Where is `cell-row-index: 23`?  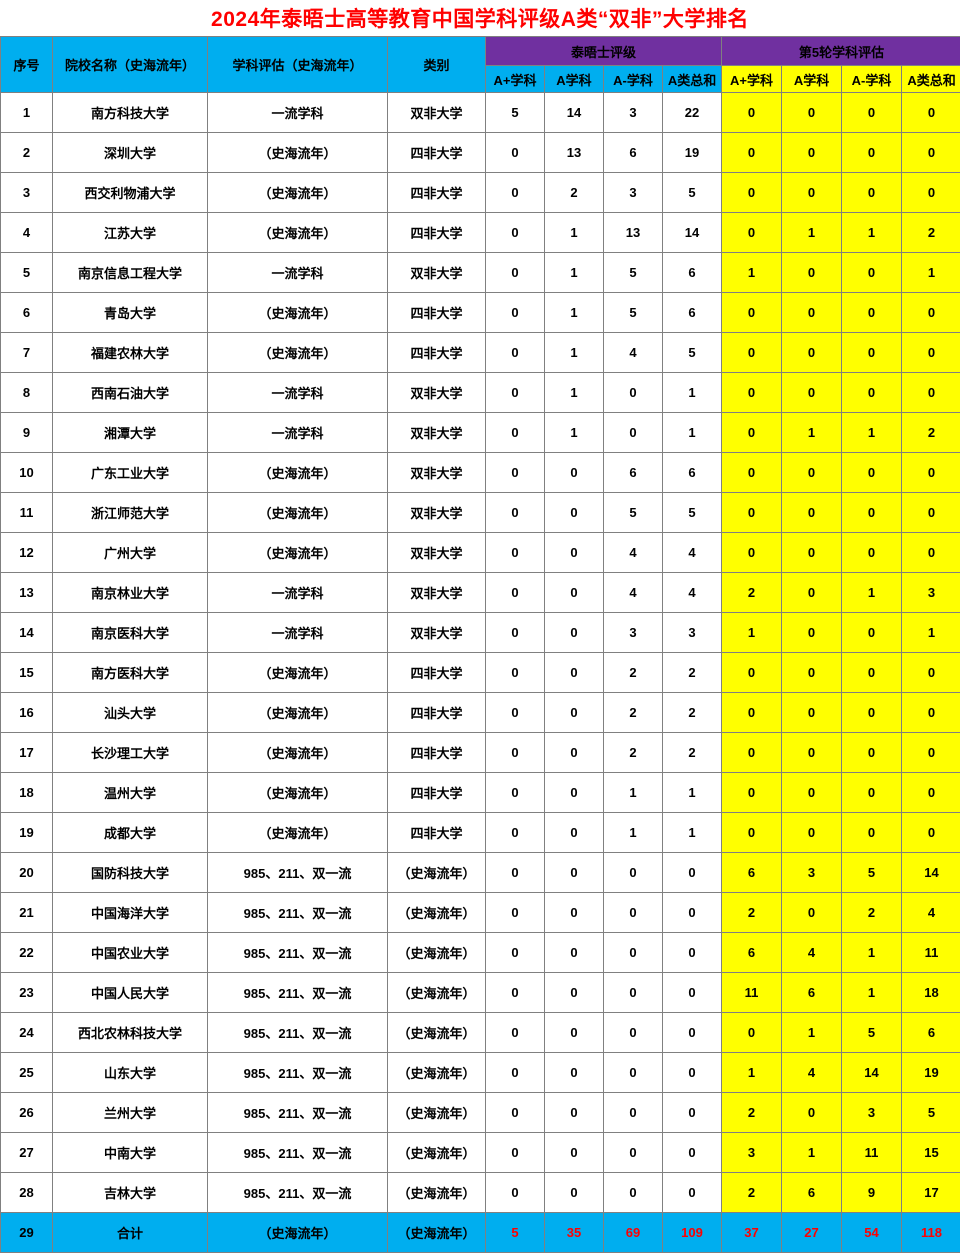 cell-row-index: 23 is located at coordinates (27, 993).